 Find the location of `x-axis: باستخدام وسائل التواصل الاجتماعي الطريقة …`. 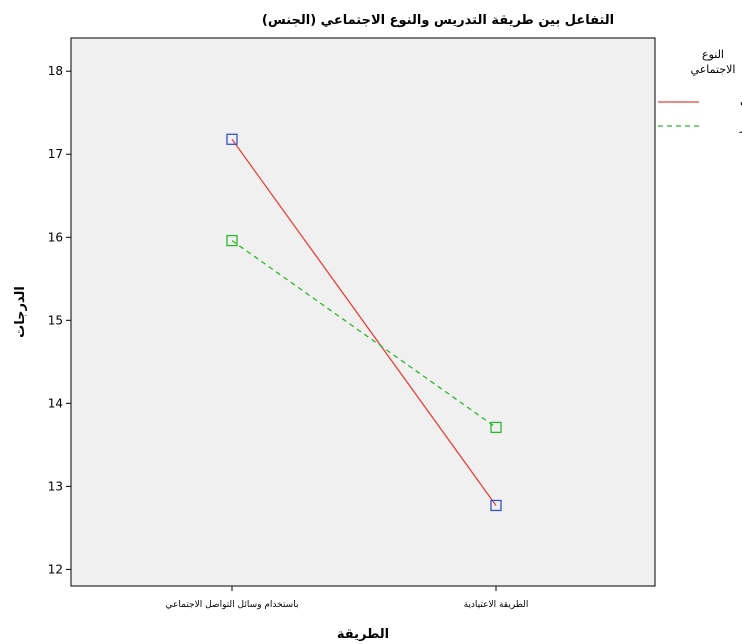

x-axis: باستخدام وسائل التواصل الاجتماعي الطريقة … is located at coordinates (347, 598).